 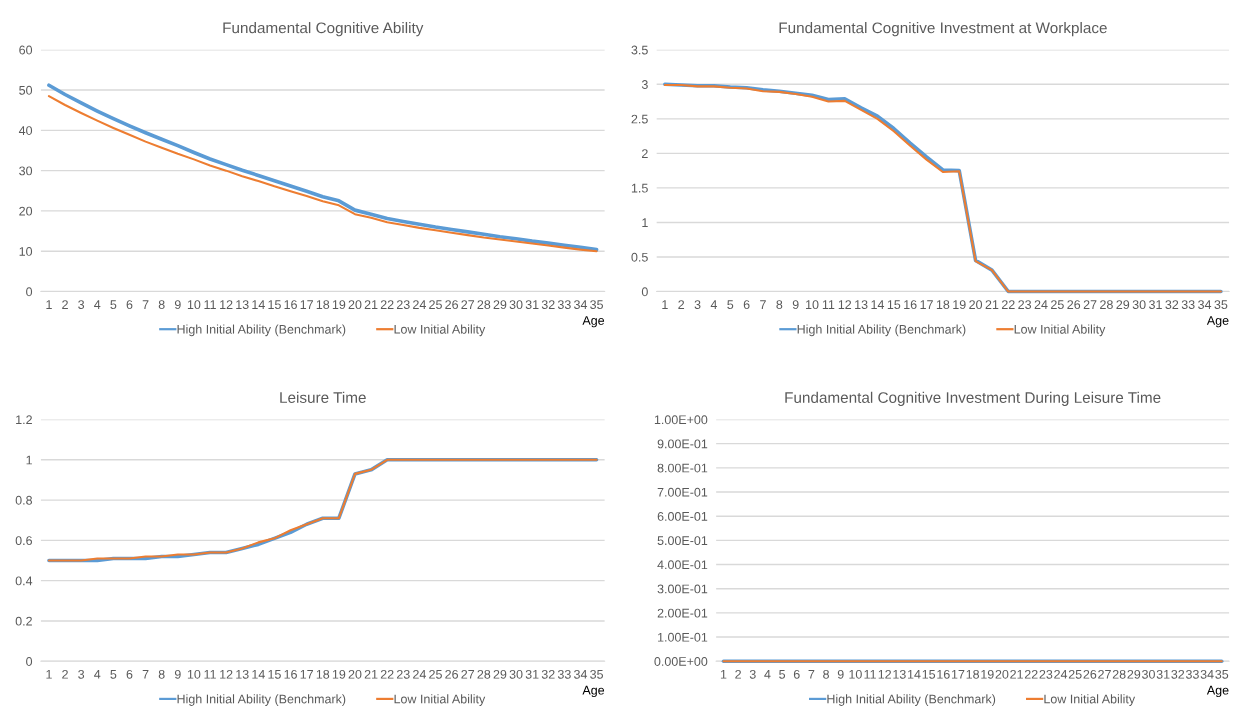 What do you see at coordinates (779, 305) in the screenshot?
I see `x-tick-label: 8` at bounding box center [779, 305].